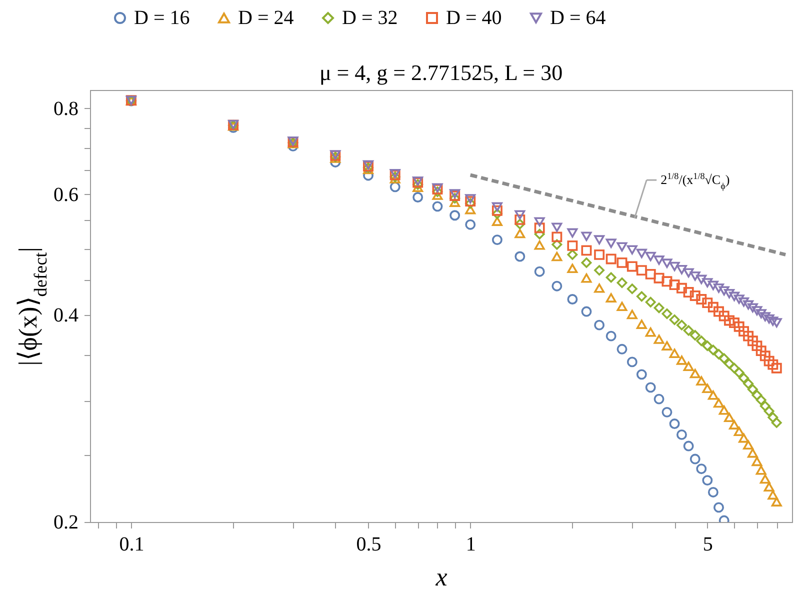 The height and width of the screenshot is (613, 797). I want to click on y-tick-label: 0.8, so click(66, 109).